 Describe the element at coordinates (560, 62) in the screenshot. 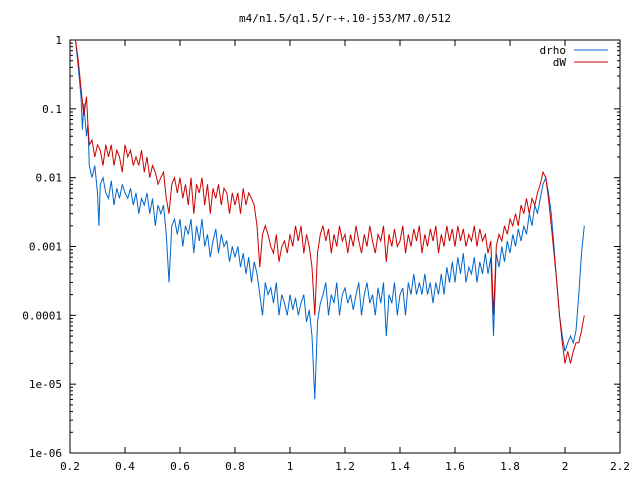

I see `legend-label-dW: dW` at that location.